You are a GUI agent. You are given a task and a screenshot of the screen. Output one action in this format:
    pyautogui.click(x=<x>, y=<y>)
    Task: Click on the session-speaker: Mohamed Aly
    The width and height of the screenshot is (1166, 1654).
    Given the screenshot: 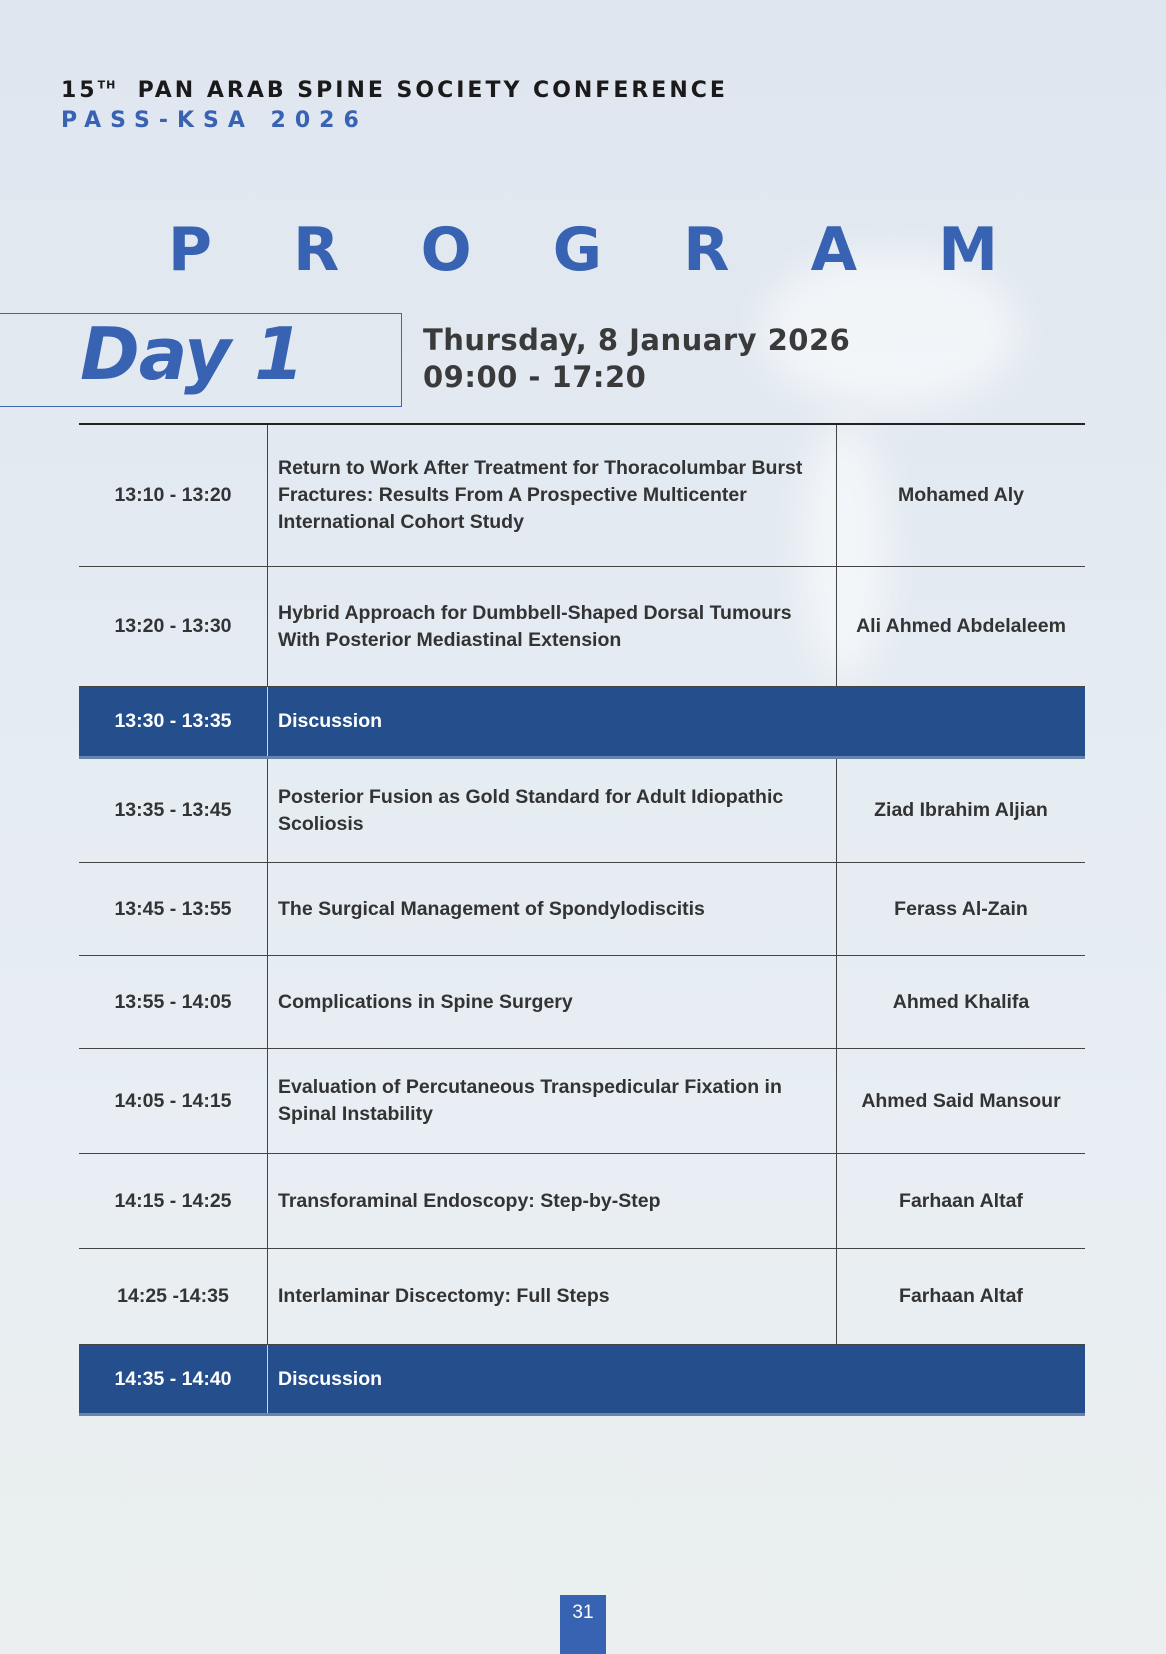 What is the action you would take?
    pyautogui.click(x=961, y=495)
    